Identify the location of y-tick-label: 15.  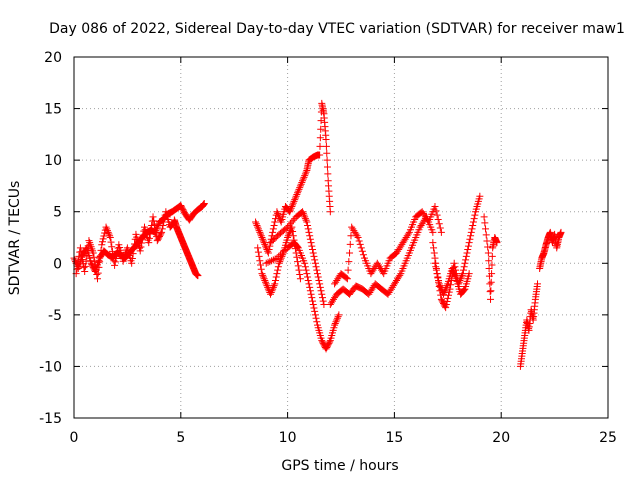
(53, 110).